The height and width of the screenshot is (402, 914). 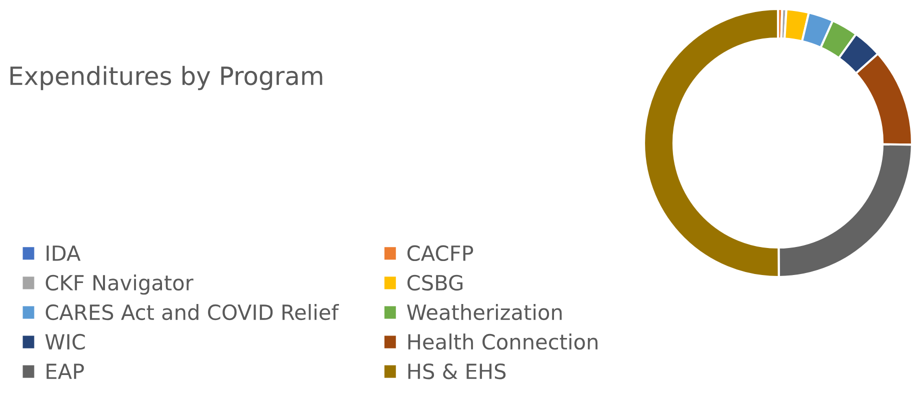 I want to click on legend-label: CARES Act and COVID Relief, so click(x=192, y=312).